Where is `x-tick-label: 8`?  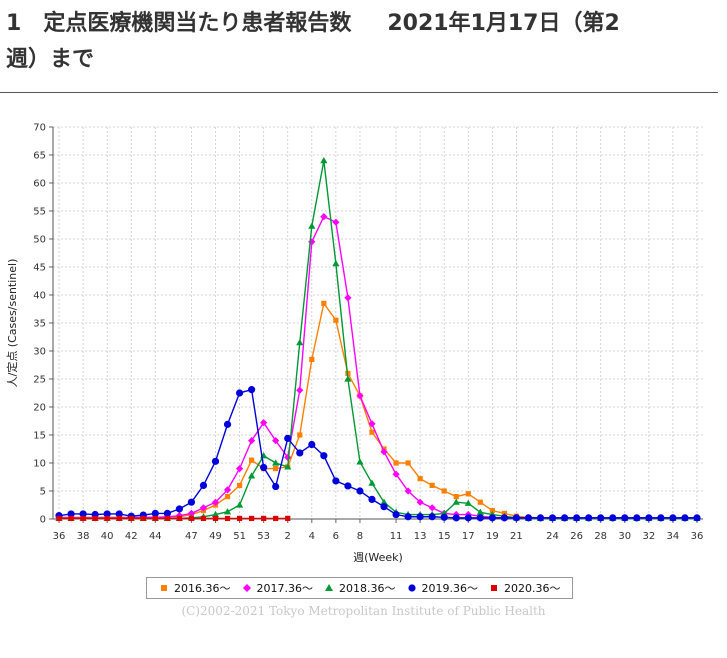 x-tick-label: 8 is located at coordinates (360, 536).